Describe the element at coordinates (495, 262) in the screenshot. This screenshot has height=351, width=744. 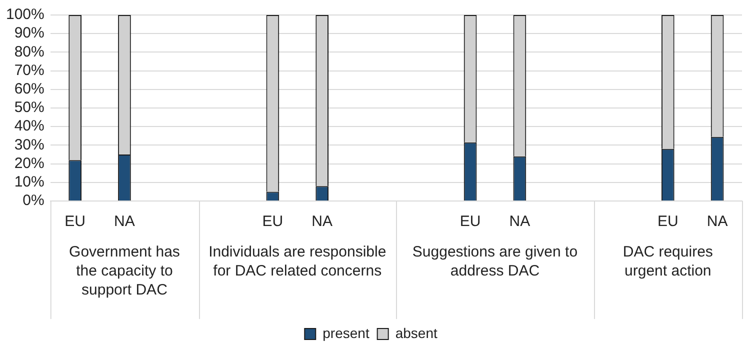
I see `text: Suggestions are given to address DAC` at that location.